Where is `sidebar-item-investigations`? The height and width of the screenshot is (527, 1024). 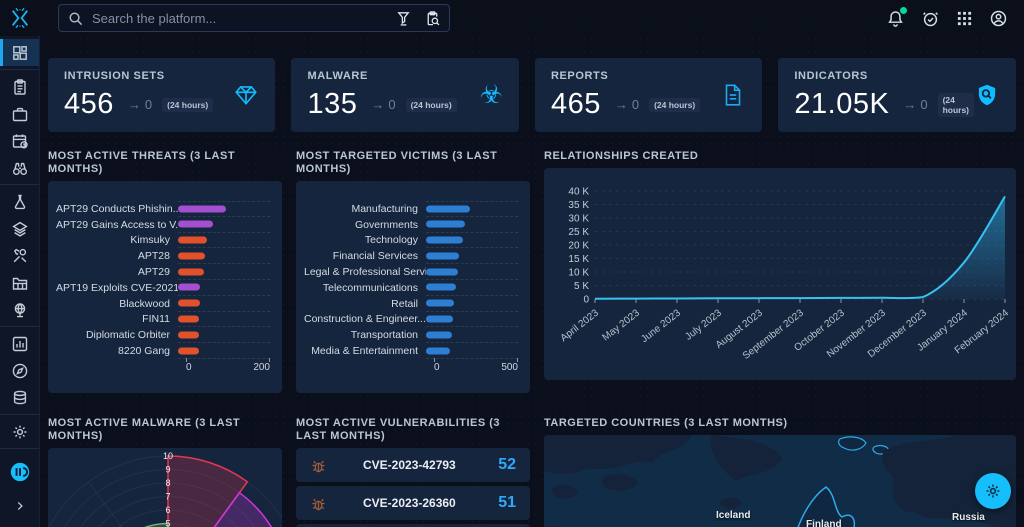
sidebar-item-investigations is located at coordinates (19, 370).